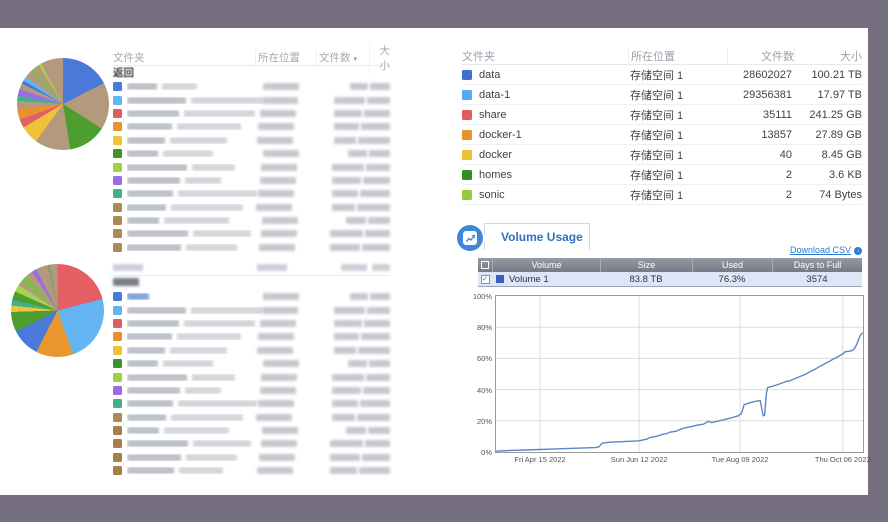  I want to click on volume-row: ✓ Volume 1 83.8 TB 76.3% 3574, so click(670, 279).